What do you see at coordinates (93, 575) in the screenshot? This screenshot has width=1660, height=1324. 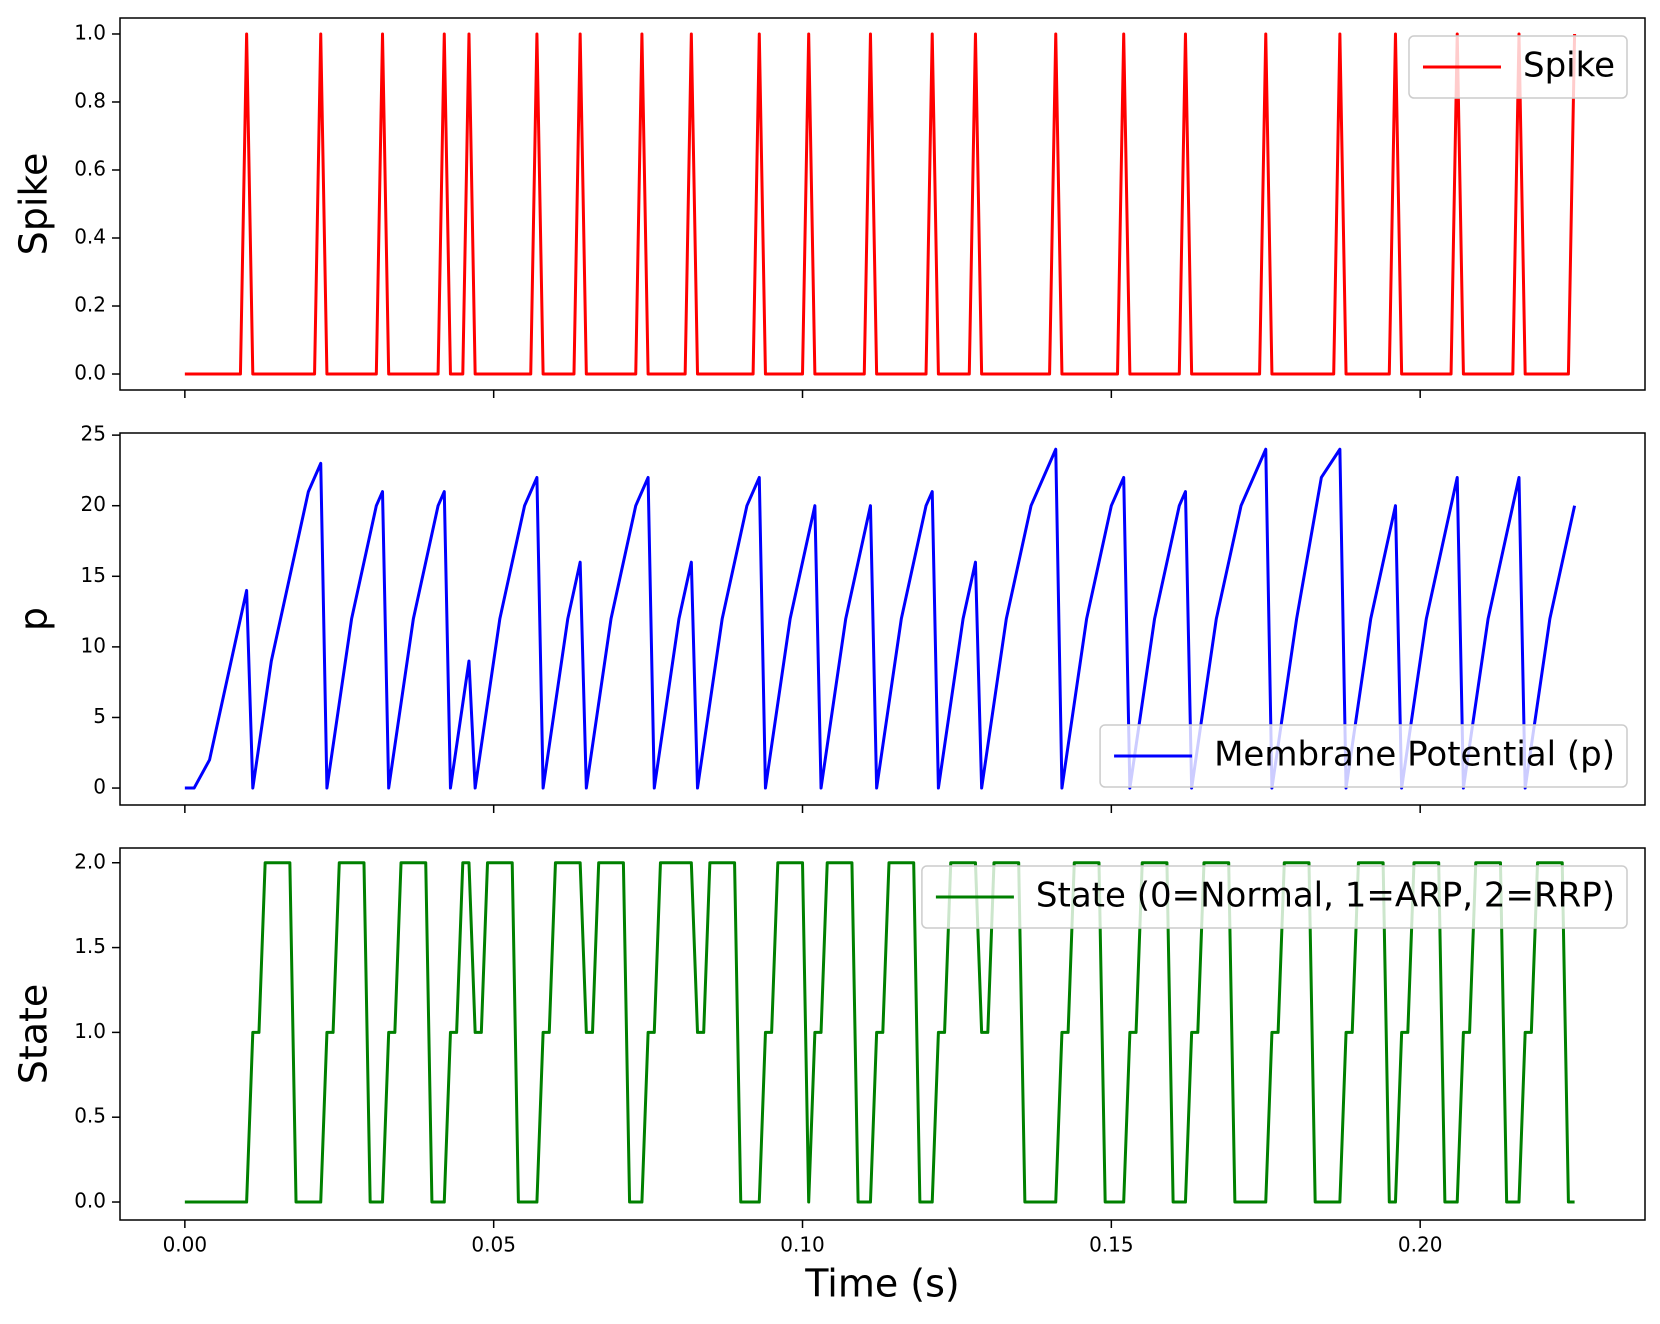 I see `y-tick-label: 15` at bounding box center [93, 575].